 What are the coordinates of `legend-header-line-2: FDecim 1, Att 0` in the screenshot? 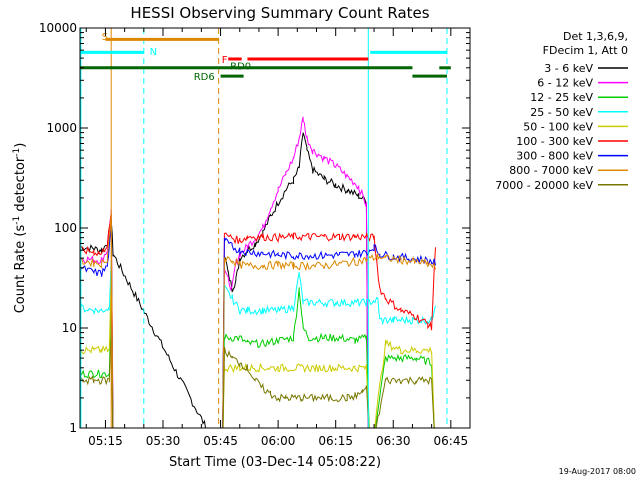 It's located at (585, 50).